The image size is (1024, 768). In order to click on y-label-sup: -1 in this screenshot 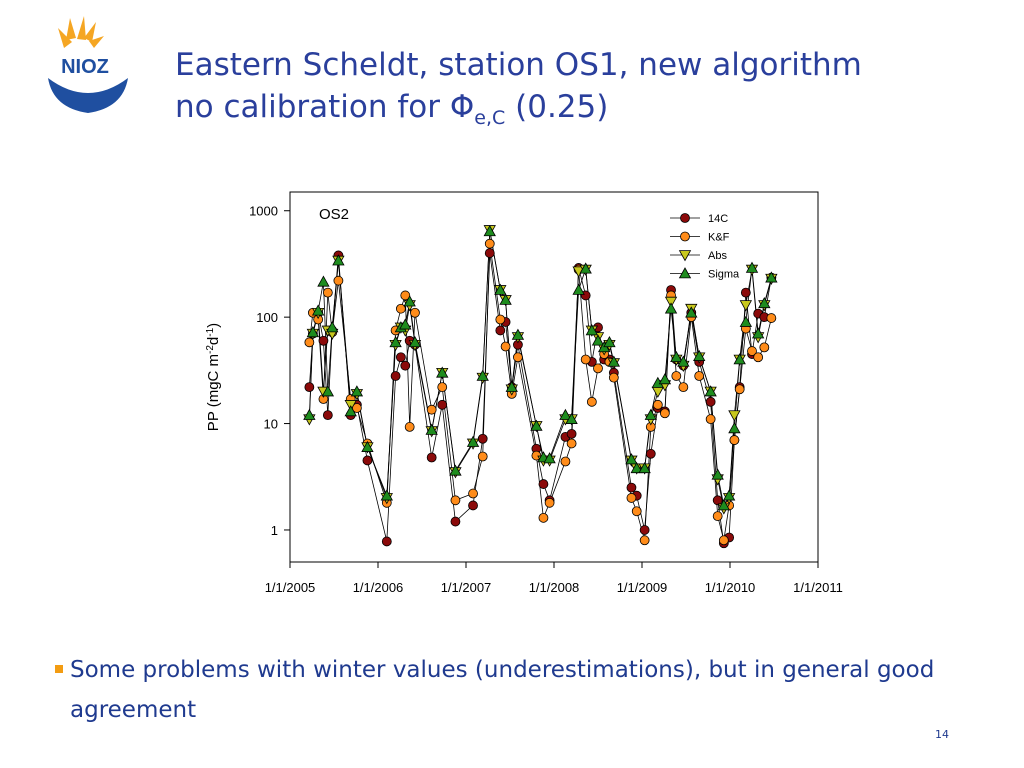, I will do `click(210, 331)`.